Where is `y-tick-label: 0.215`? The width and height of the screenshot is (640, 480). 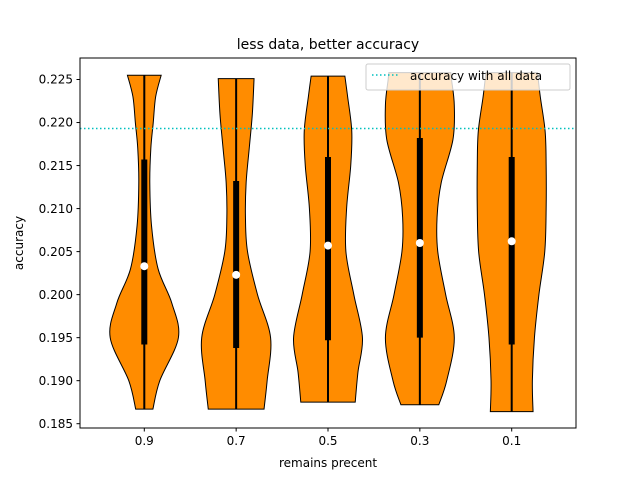
y-tick-label: 0.215 is located at coordinates (56, 166).